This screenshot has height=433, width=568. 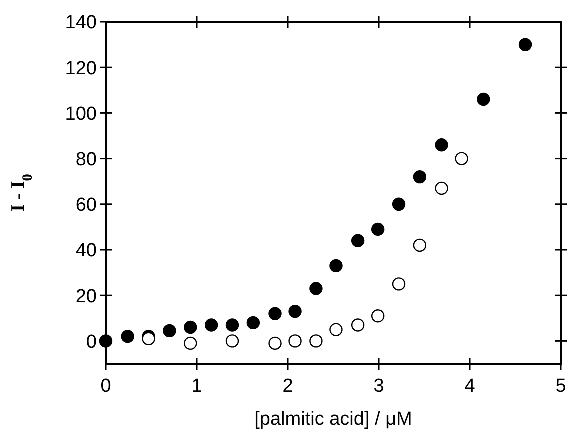 What do you see at coordinates (106, 386) in the screenshot?
I see `x-tick-label: 0` at bounding box center [106, 386].